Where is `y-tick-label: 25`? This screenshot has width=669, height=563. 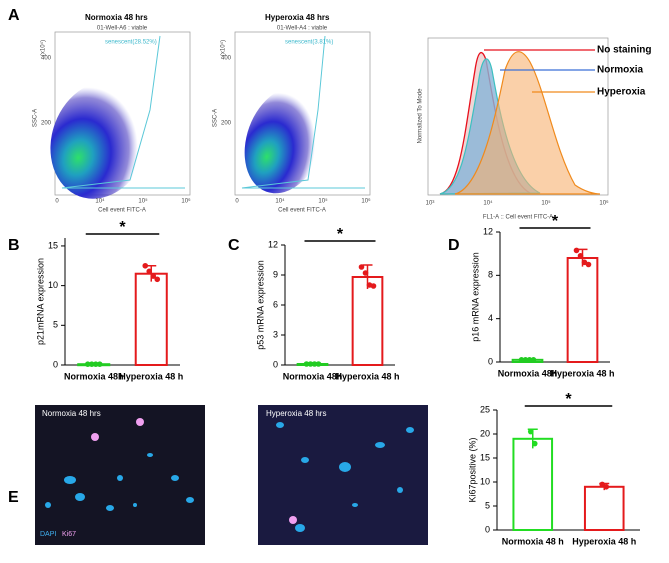
y-tick-label: 25 is located at coordinates (485, 409).